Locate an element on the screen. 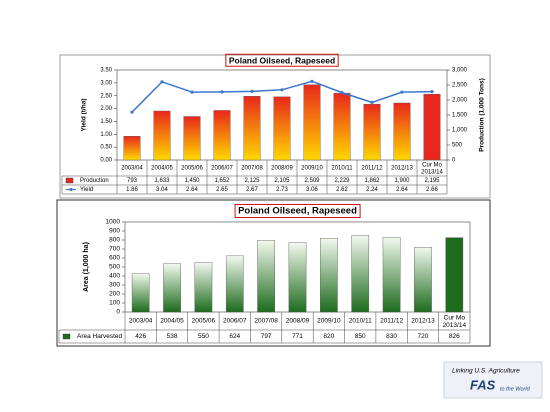 This screenshot has width=550, height=412. table-value: 3.04 is located at coordinates (162, 190).